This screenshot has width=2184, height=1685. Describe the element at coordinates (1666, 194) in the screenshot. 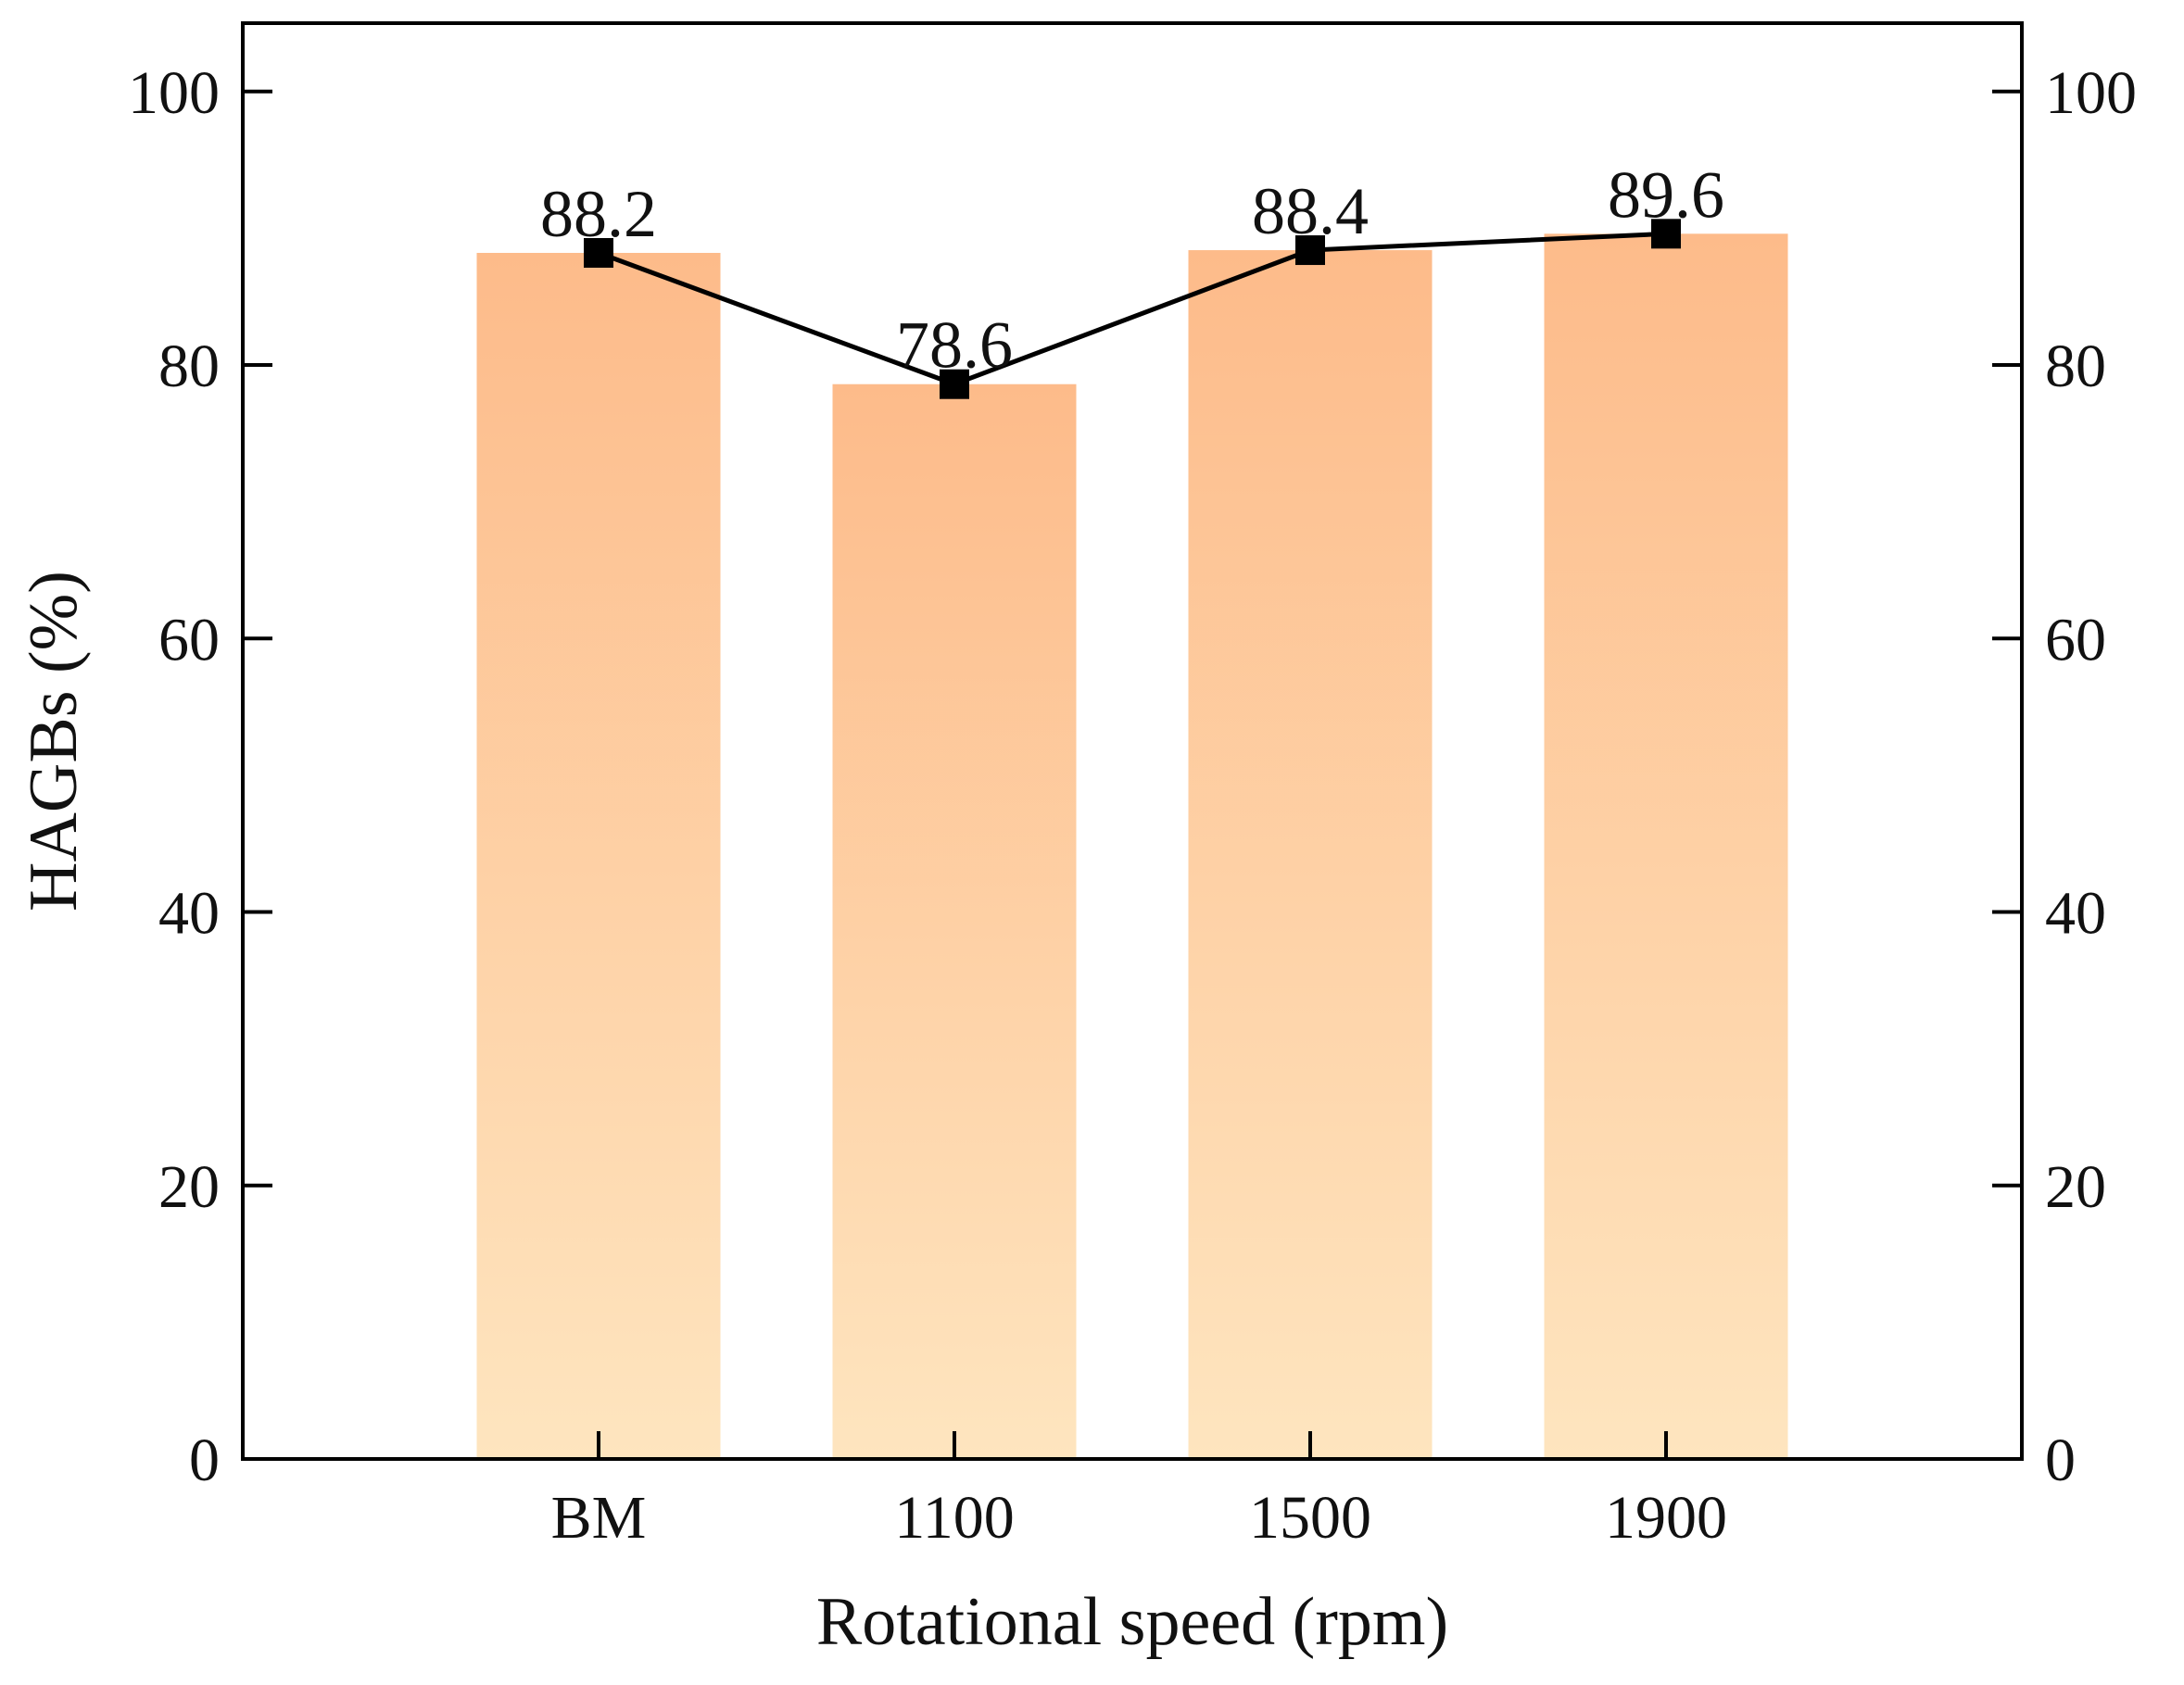

I see `data-label: 89.6` at that location.